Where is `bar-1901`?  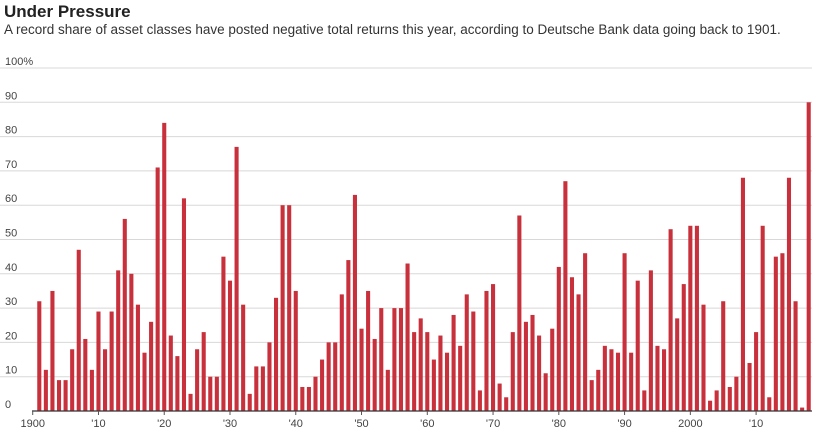
bar-1901 is located at coordinates (39, 356).